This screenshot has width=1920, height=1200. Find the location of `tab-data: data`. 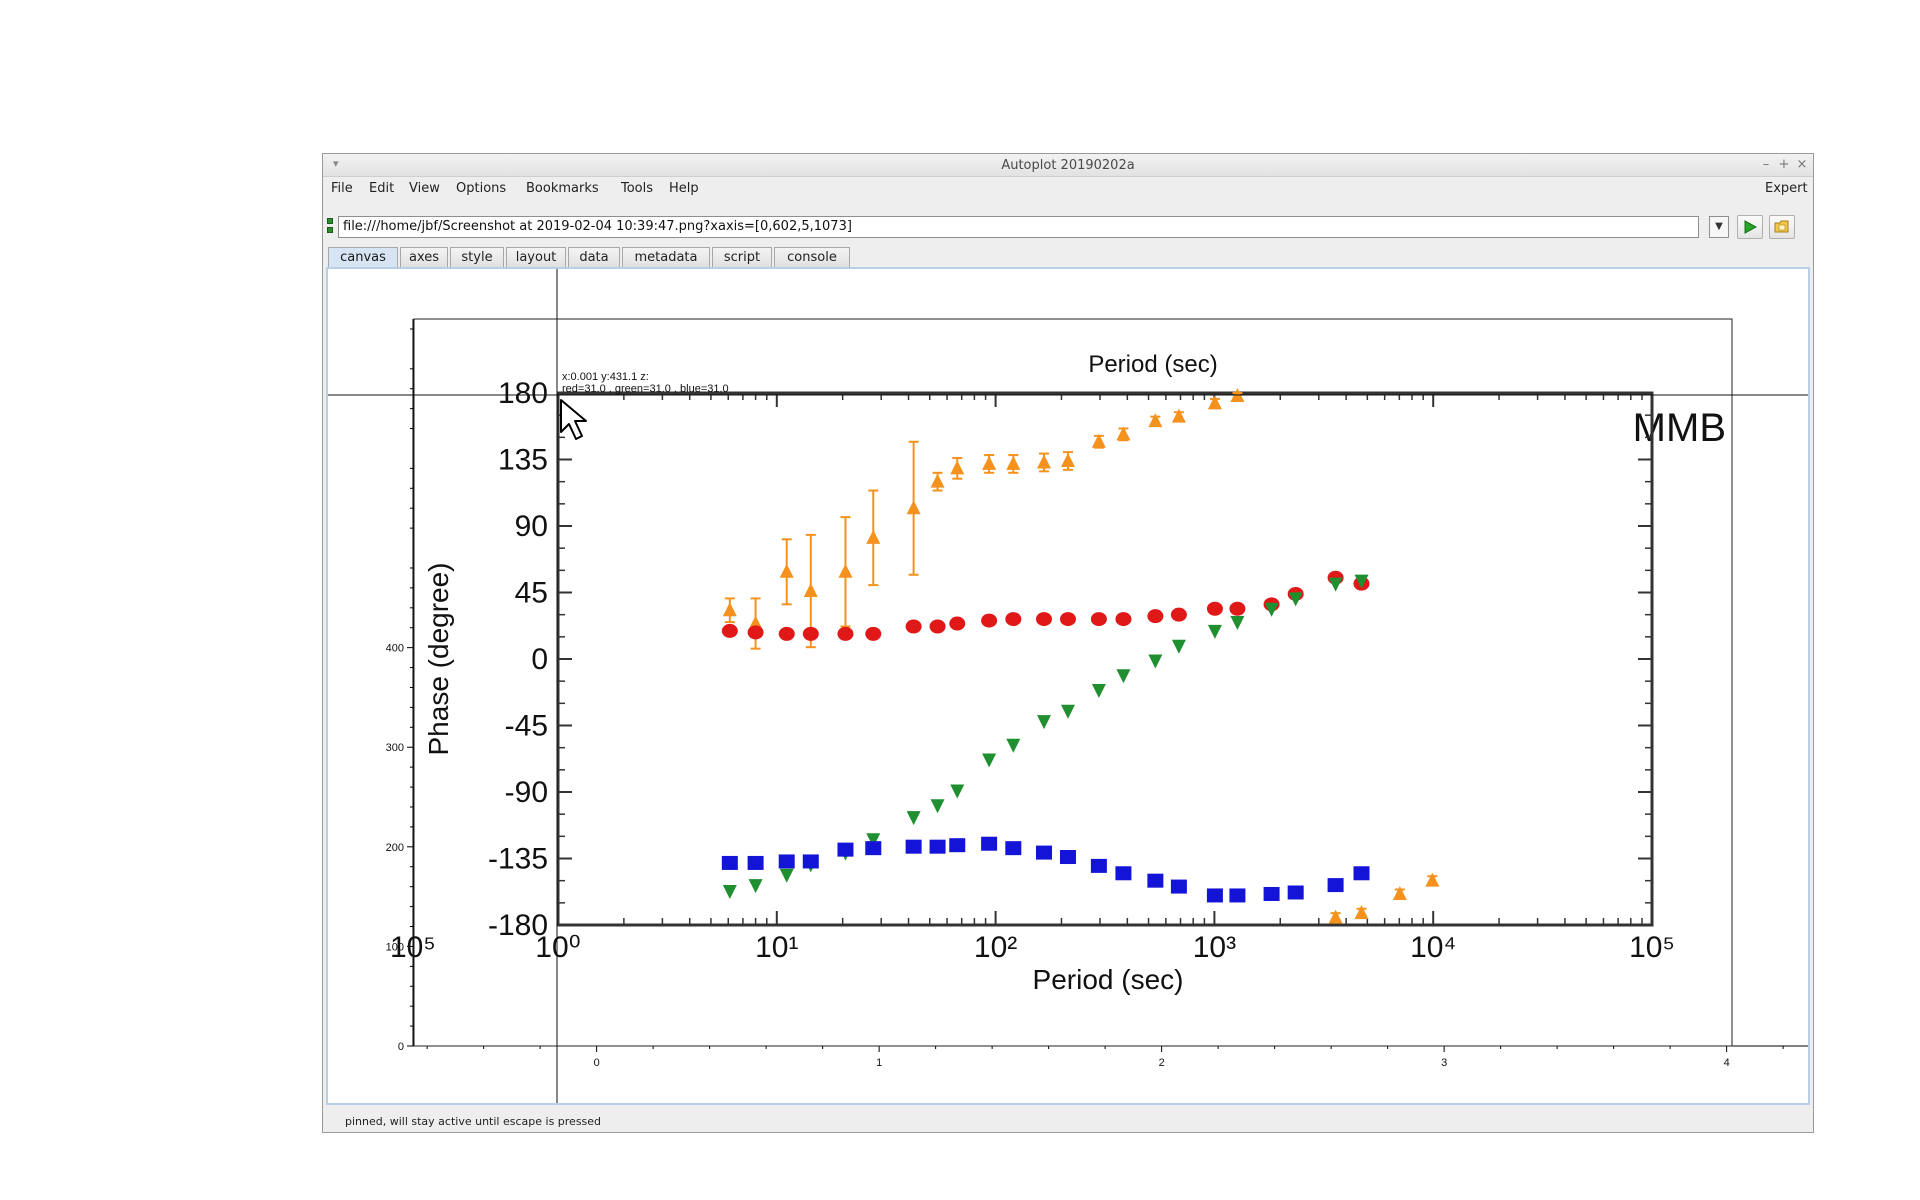

tab-data: data is located at coordinates (594, 257).